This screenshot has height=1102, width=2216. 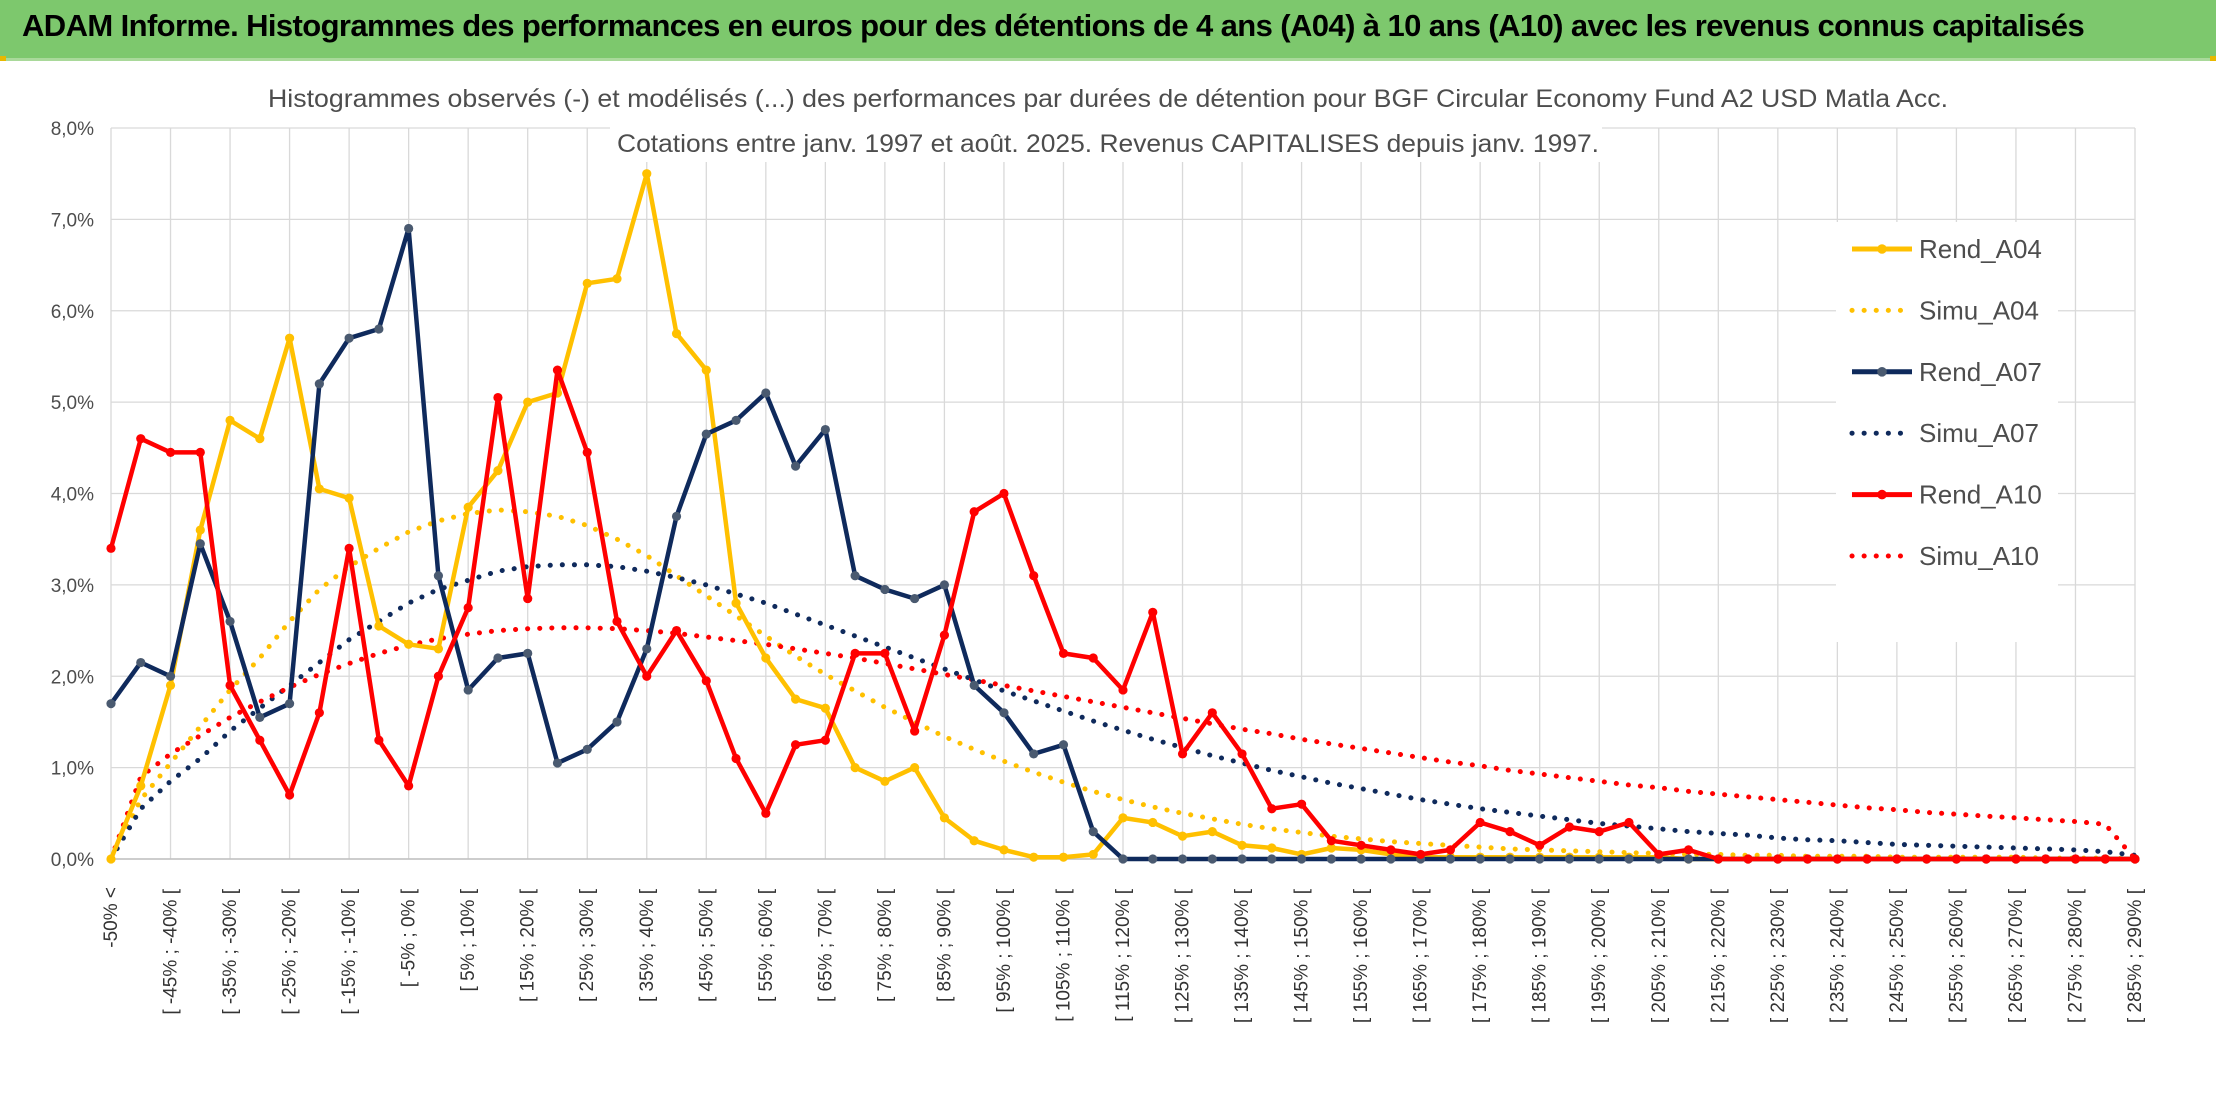 I want to click on x-tick-label: [ 55% ; 60% [, so click(x=766, y=945).